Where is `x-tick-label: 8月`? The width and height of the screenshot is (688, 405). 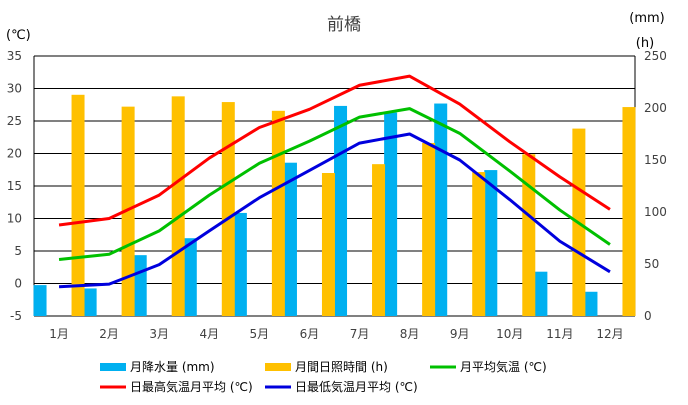
x-tick-label: 8月 is located at coordinates (410, 334).